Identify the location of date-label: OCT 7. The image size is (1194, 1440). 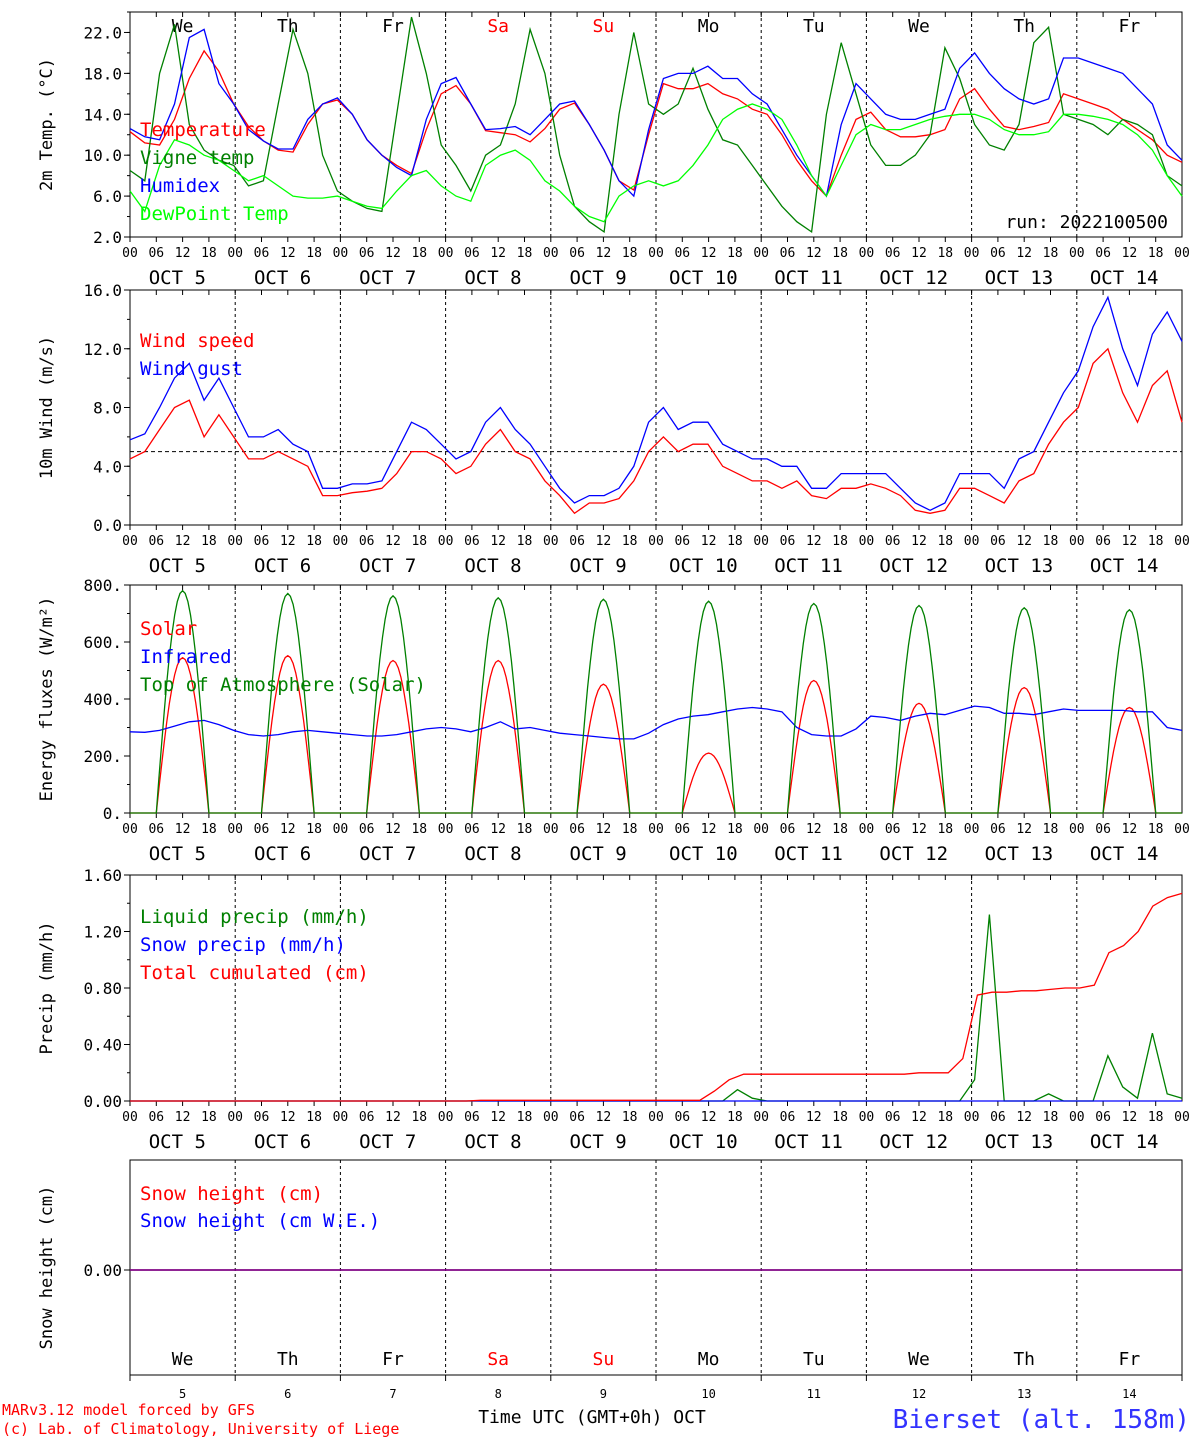
(387, 1142).